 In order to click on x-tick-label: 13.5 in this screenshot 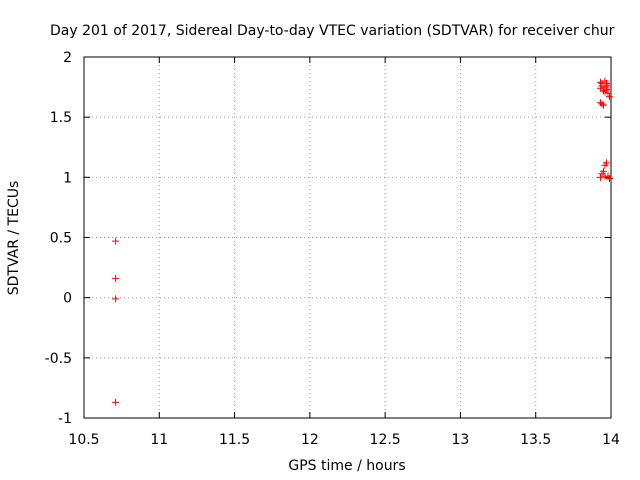, I will do `click(535, 440)`.